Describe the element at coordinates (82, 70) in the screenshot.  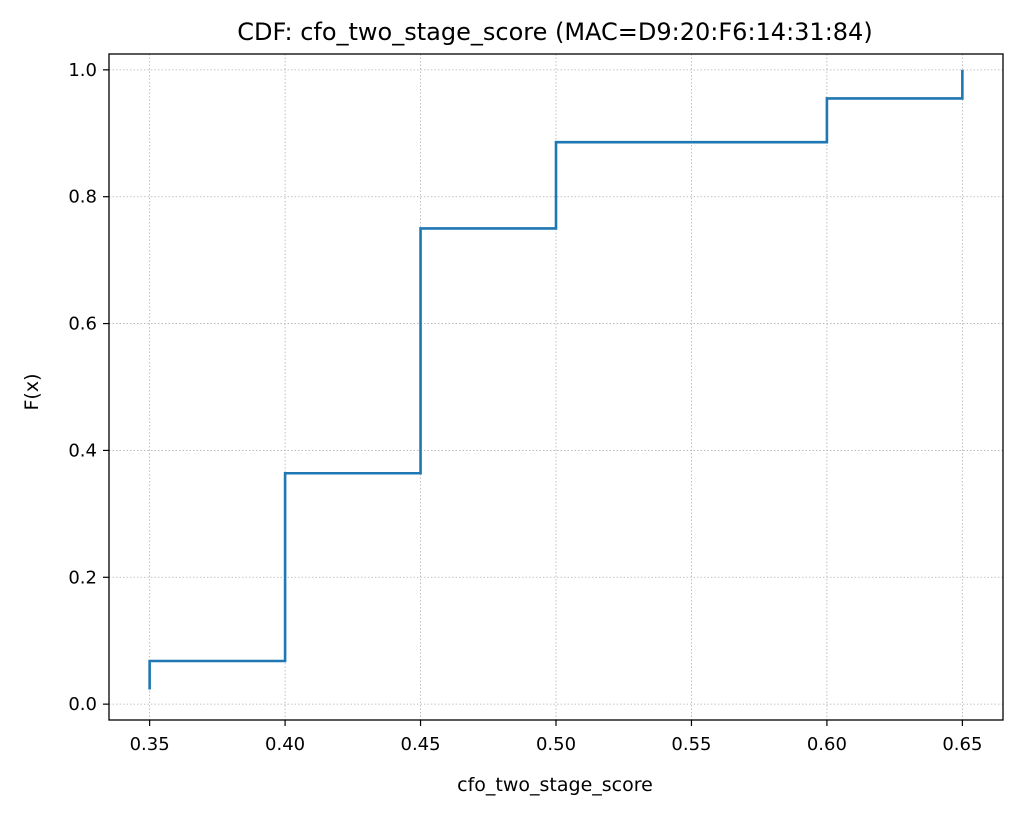
I see `y-tick-label: 1.0` at that location.